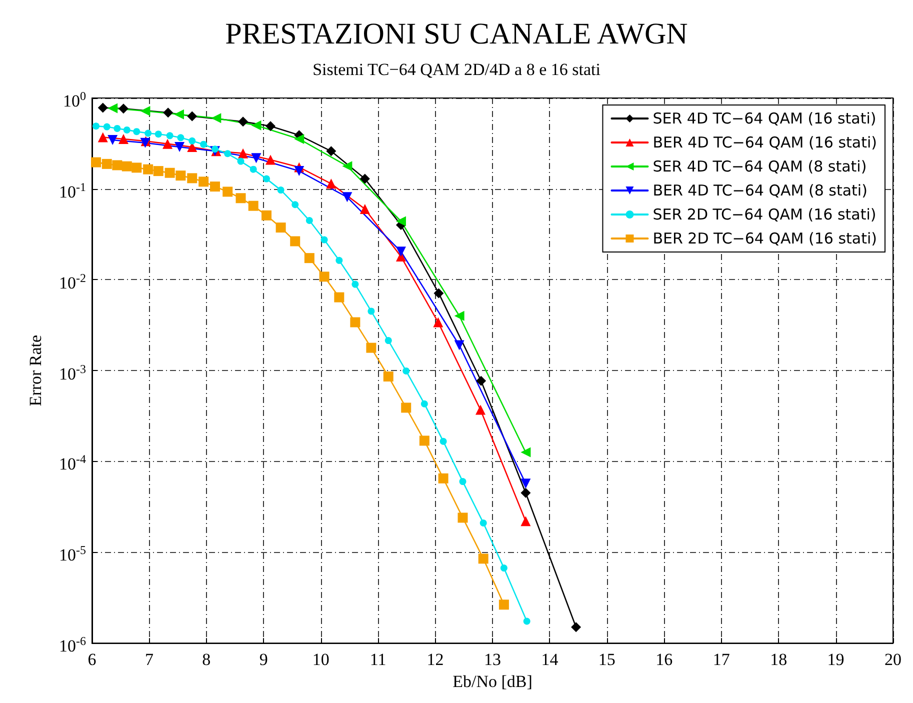 The height and width of the screenshot is (703, 913). Describe the element at coordinates (72, 190) in the screenshot. I see `y-tick-label: 10$^{-1}$` at that location.